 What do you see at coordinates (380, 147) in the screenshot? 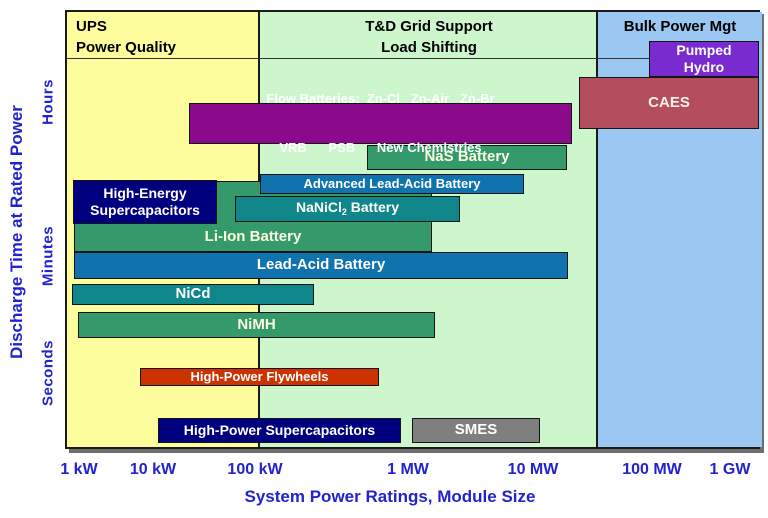
I see `tech-label-line2: VRB PSB New Chemistries` at bounding box center [380, 147].